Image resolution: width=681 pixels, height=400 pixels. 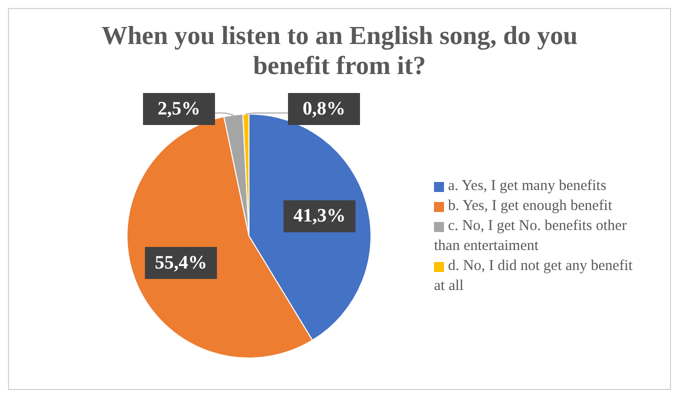 What do you see at coordinates (533, 276) in the screenshot?
I see `legend-label: d. No, I did not get any benefit at all` at bounding box center [533, 276].